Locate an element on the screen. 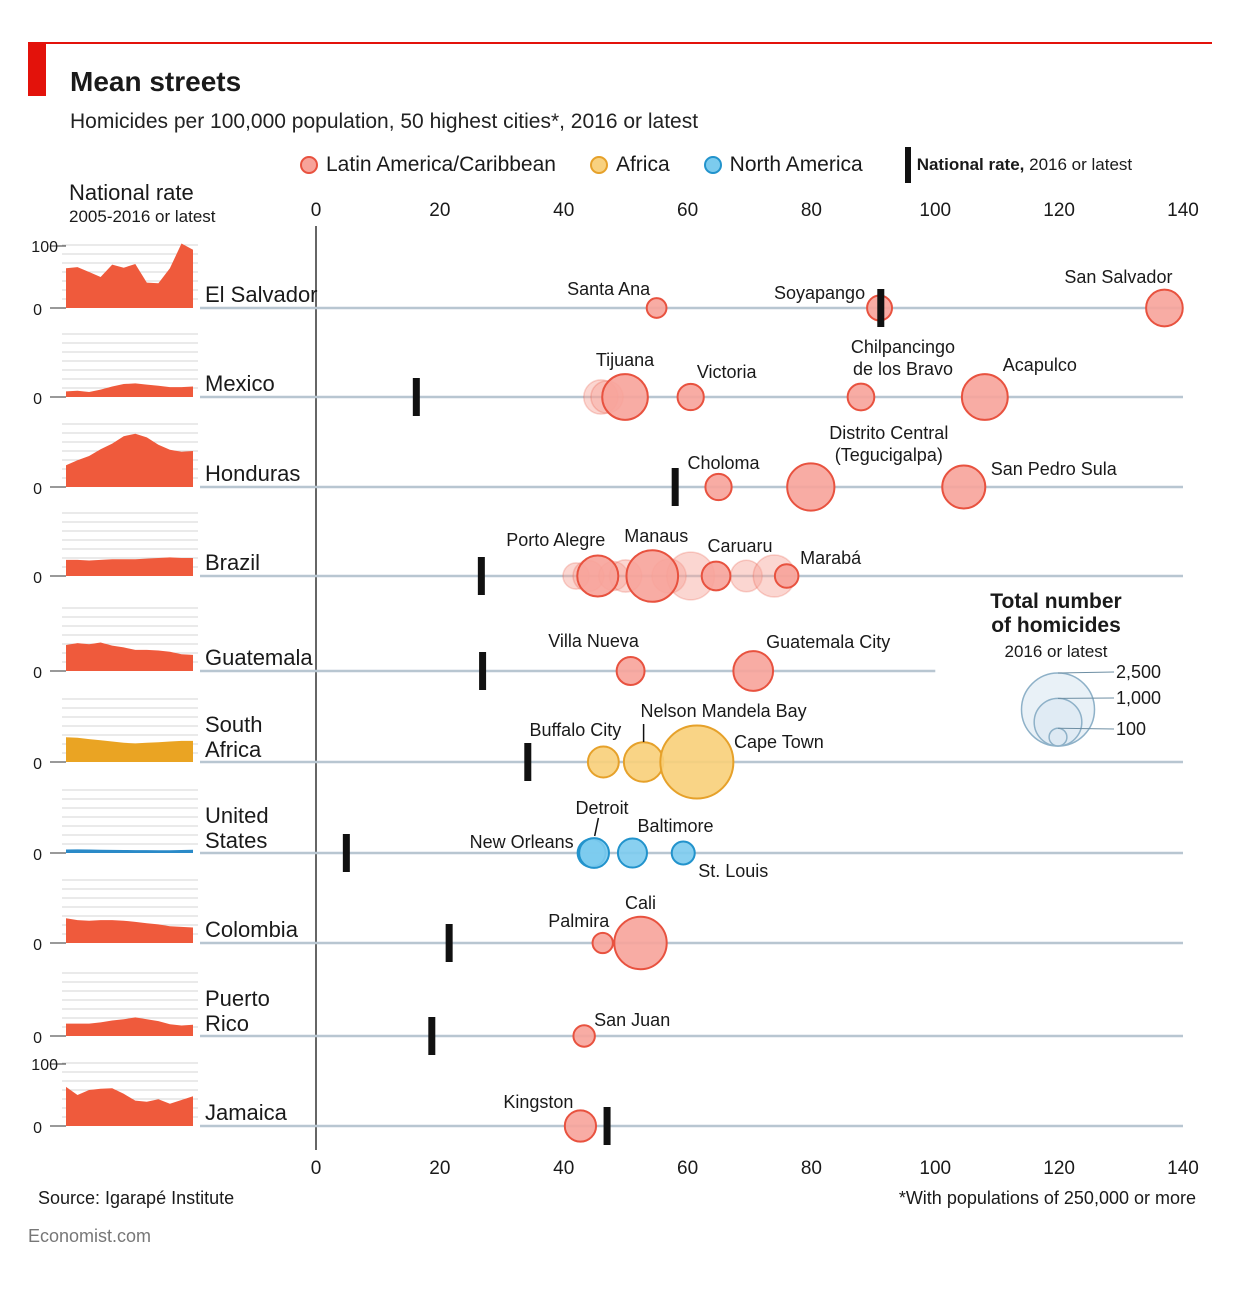 This screenshot has height=1298, width=1242. size-legend-title-2: of homicides is located at coordinates (1056, 625).